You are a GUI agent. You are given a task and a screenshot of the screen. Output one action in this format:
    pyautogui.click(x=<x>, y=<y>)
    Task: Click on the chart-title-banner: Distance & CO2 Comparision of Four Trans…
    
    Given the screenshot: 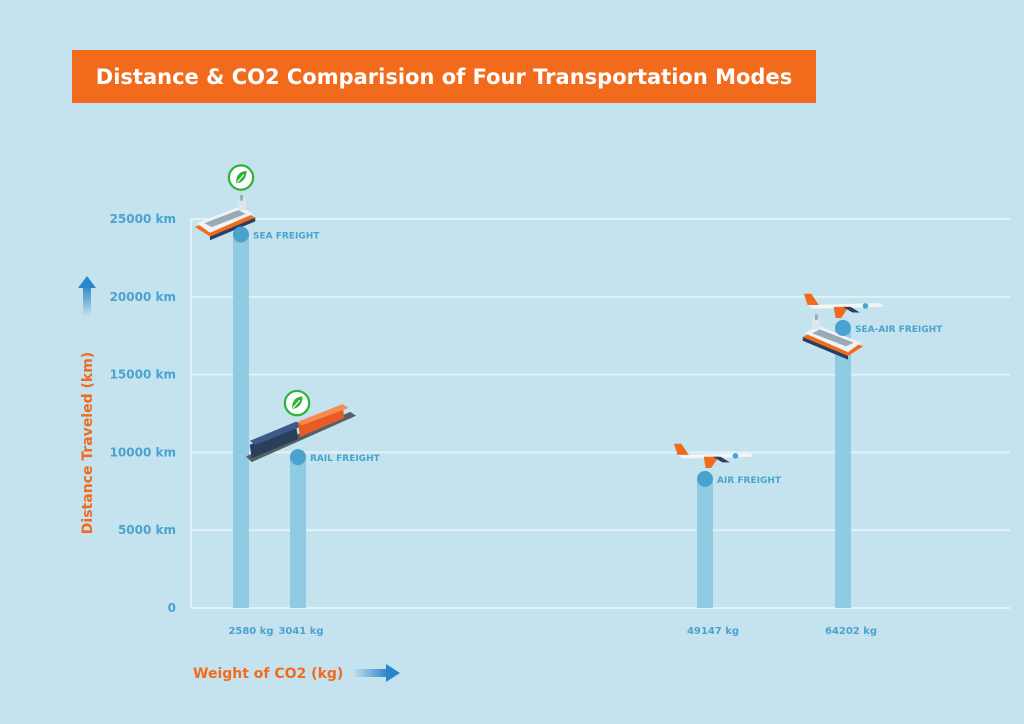 What is the action you would take?
    pyautogui.click(x=444, y=76)
    